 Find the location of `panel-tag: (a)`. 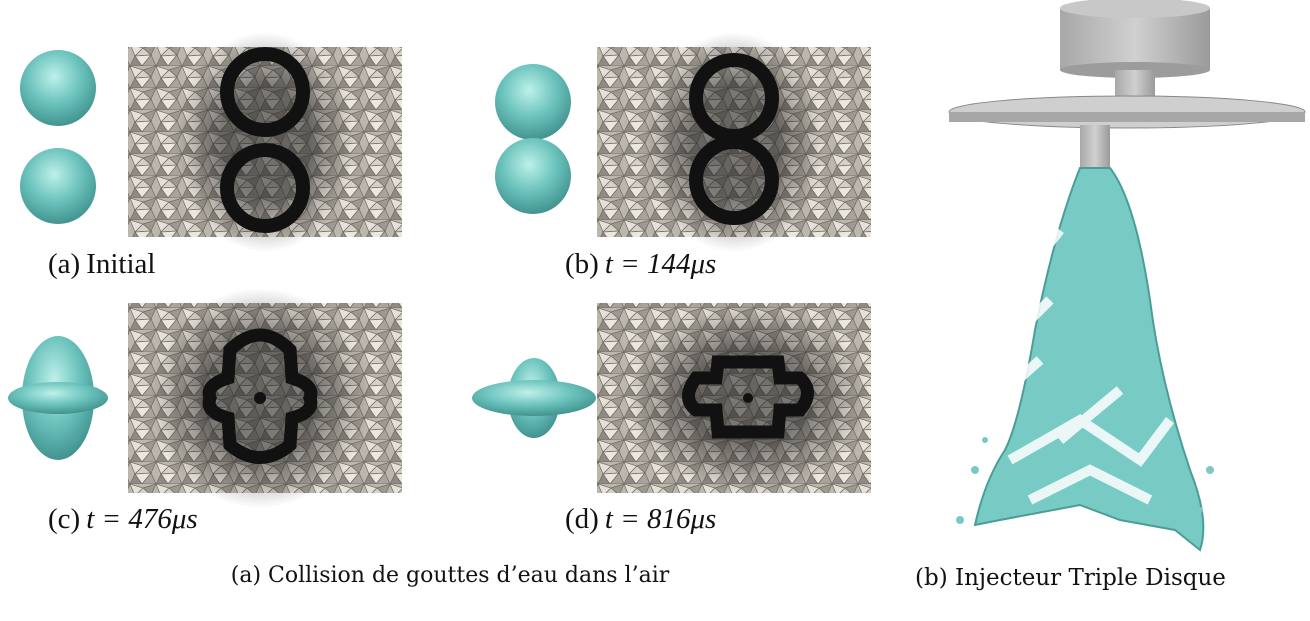

panel-tag: (a) is located at coordinates (64, 264).